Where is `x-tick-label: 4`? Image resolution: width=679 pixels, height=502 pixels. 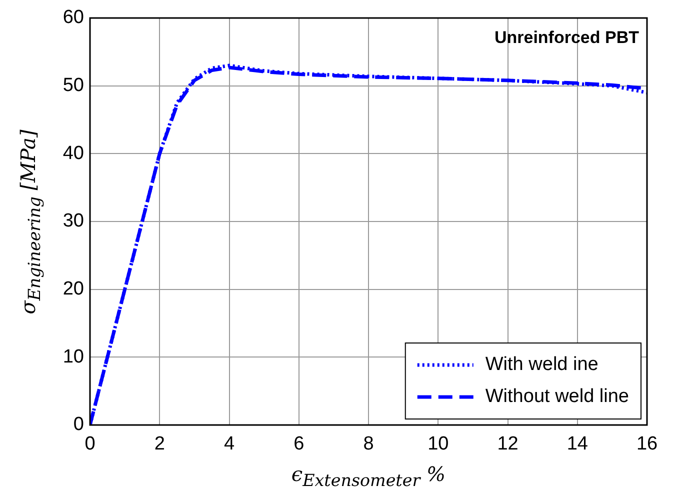 x-tick-label: 4 is located at coordinates (229, 444).